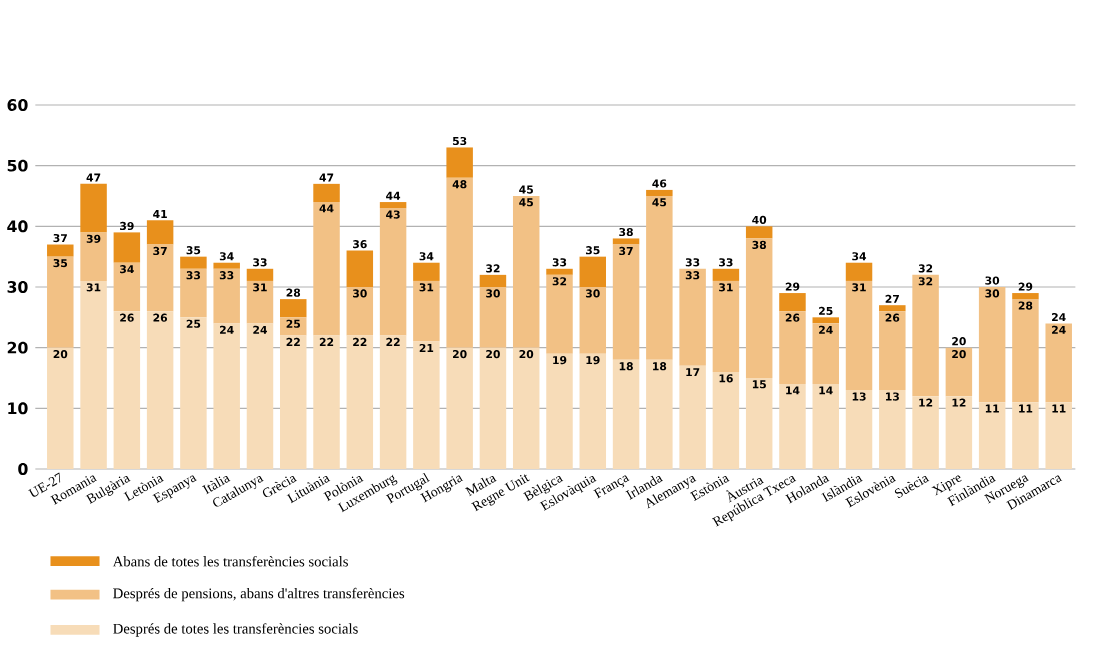 Image resolution: width=1116 pixels, height=647 pixels. I want to click on data-label: 17, so click(693, 372).